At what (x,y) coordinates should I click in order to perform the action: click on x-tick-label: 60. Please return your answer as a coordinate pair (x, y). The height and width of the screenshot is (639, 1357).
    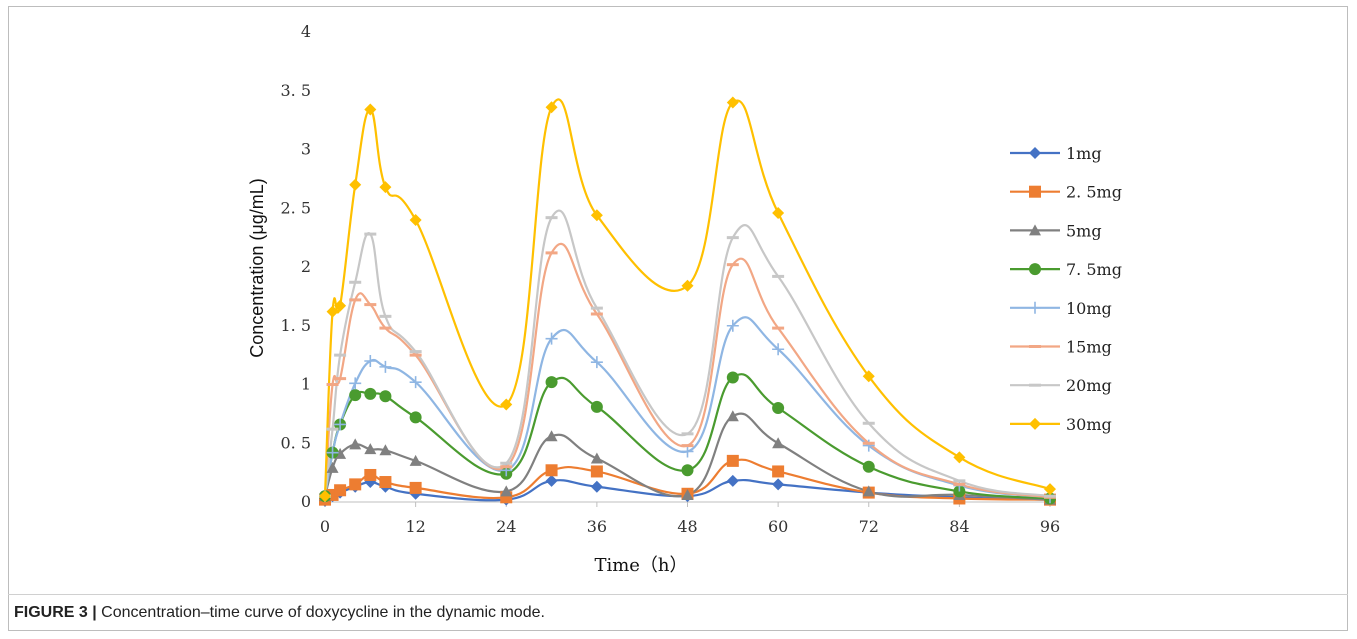
    Looking at the image, I should click on (778, 526).